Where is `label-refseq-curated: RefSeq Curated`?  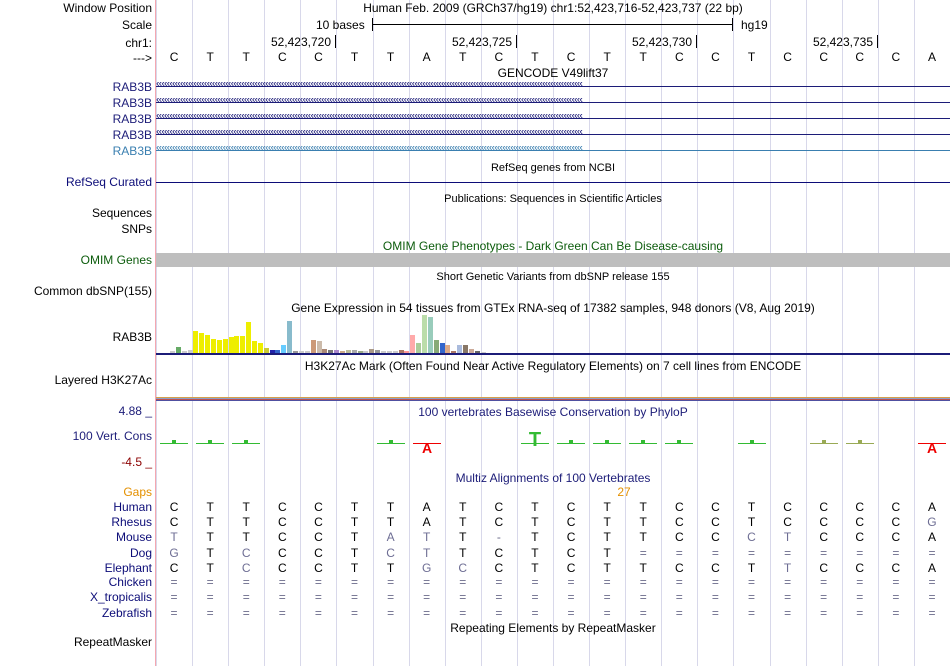
label-refseq-curated: RefSeq Curated is located at coordinates (108, 182).